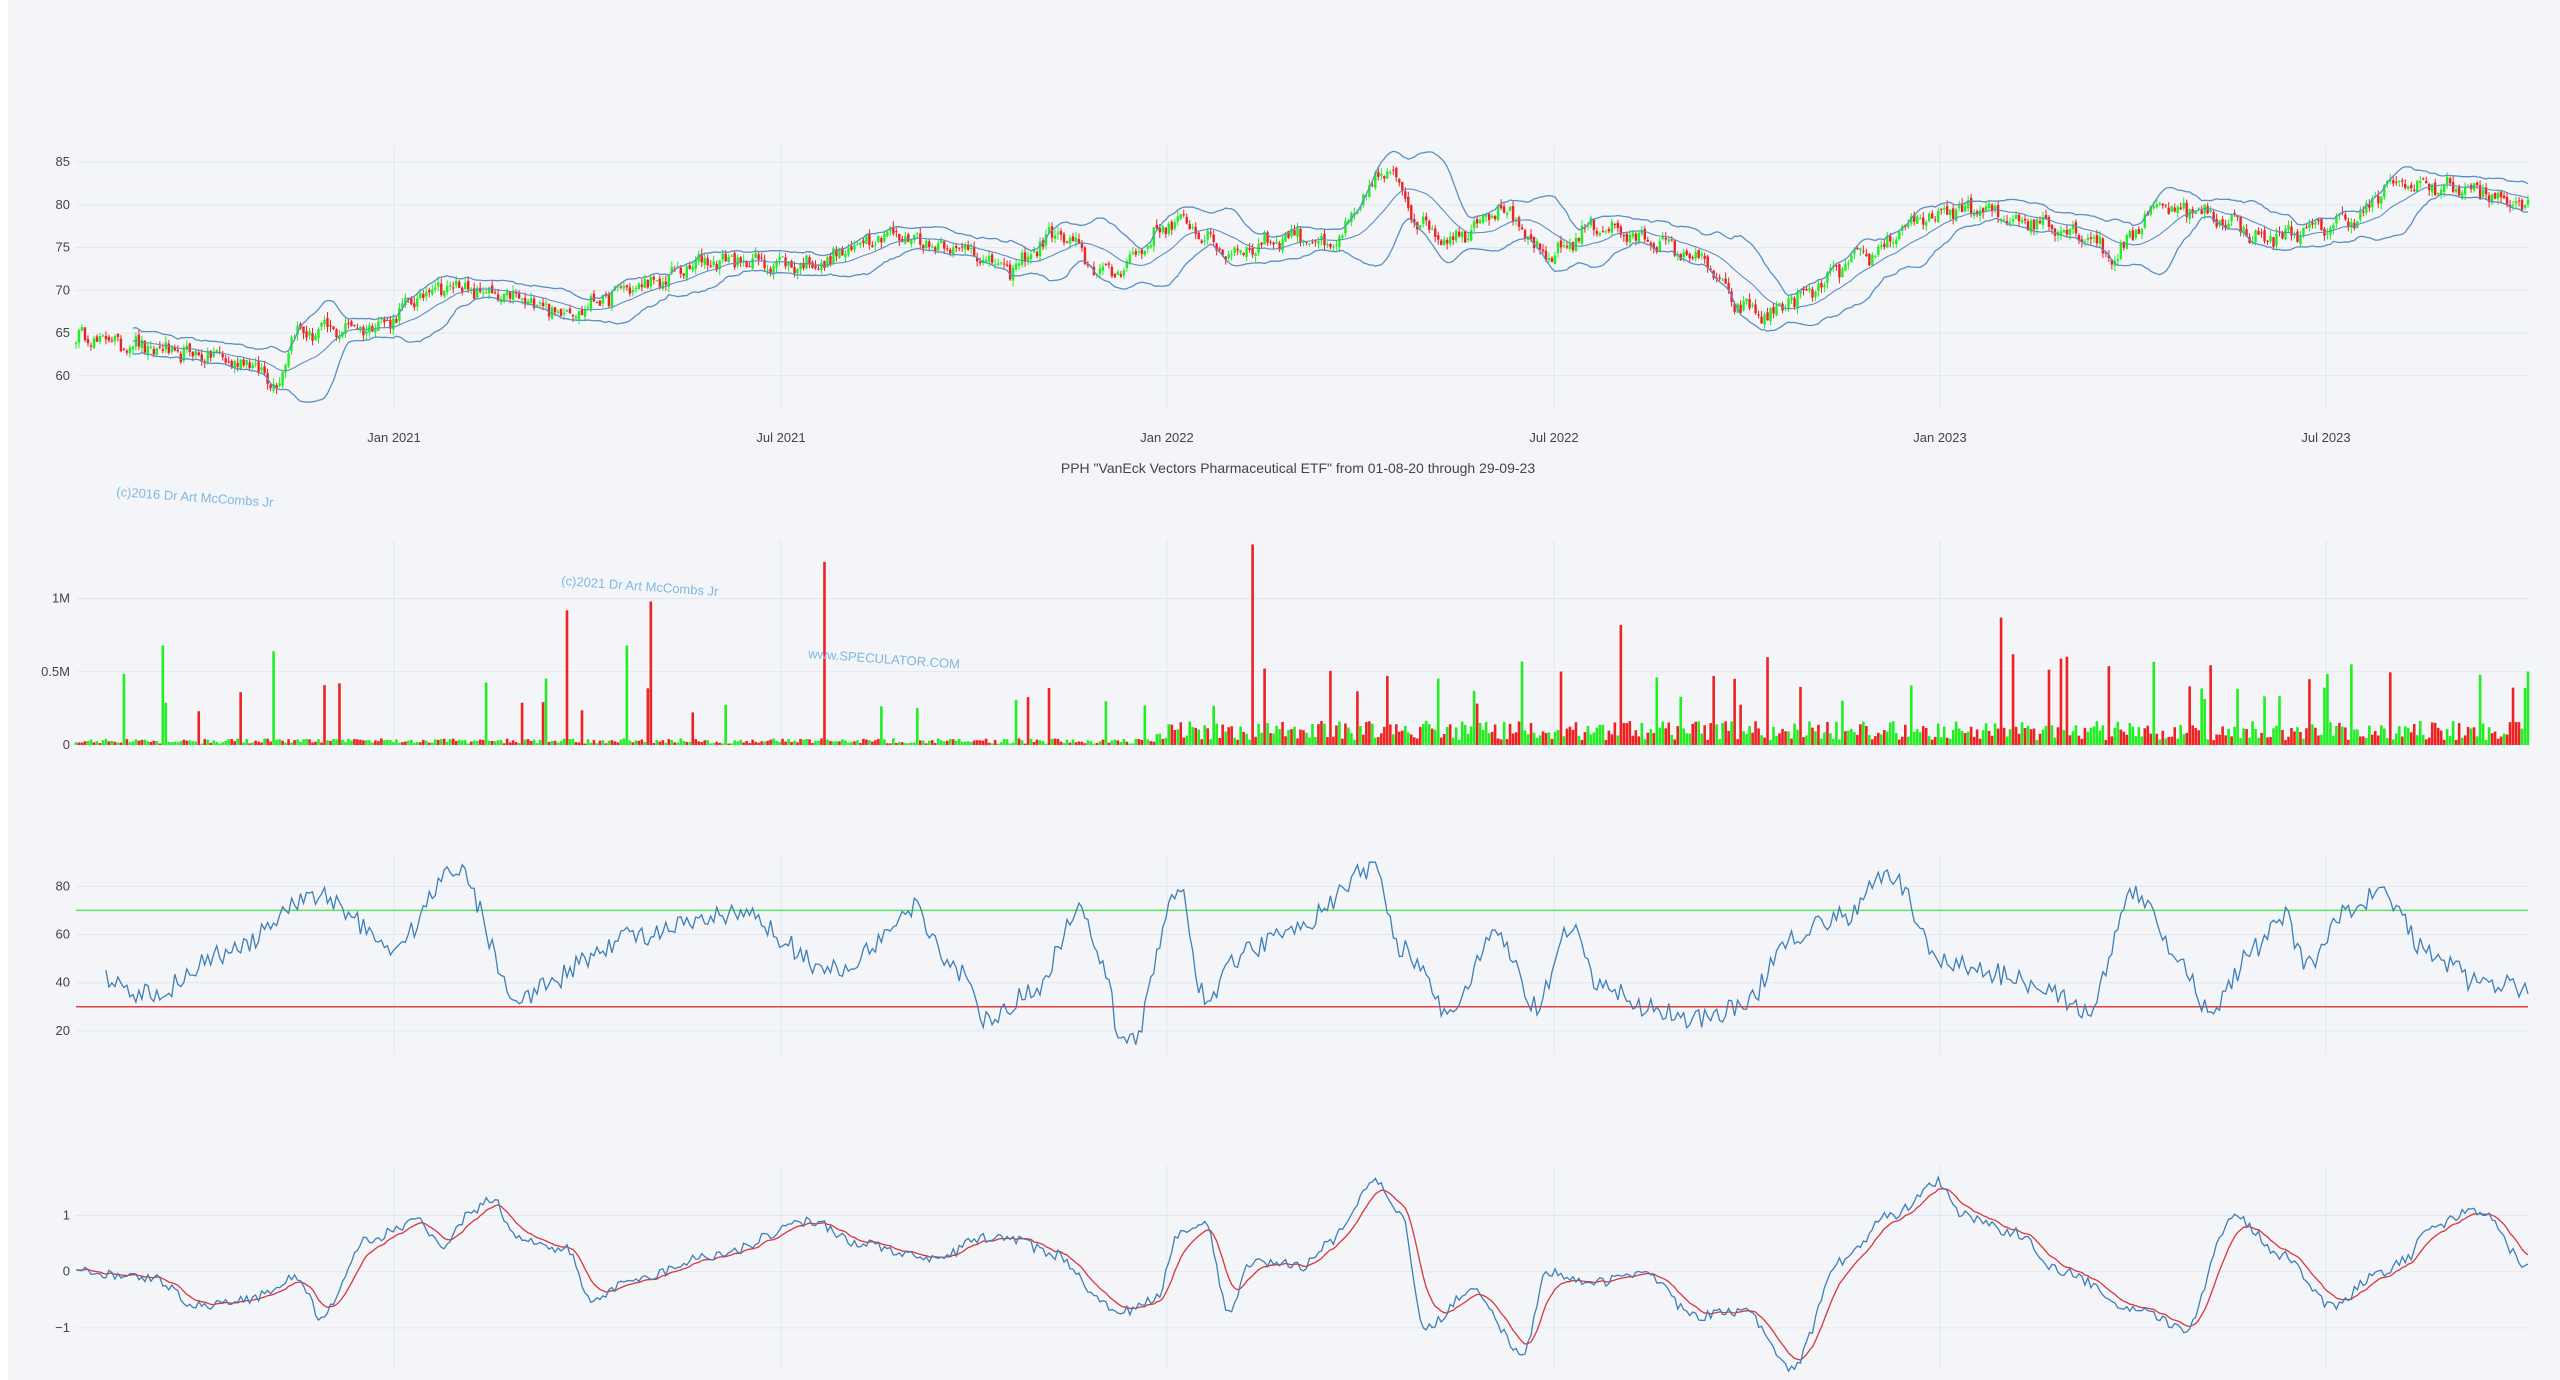 This screenshot has height=1380, width=2560. What do you see at coordinates (640, 586) in the screenshot?
I see `watermark-2021: (c)2021 Dr Art McCombs Jr` at bounding box center [640, 586].